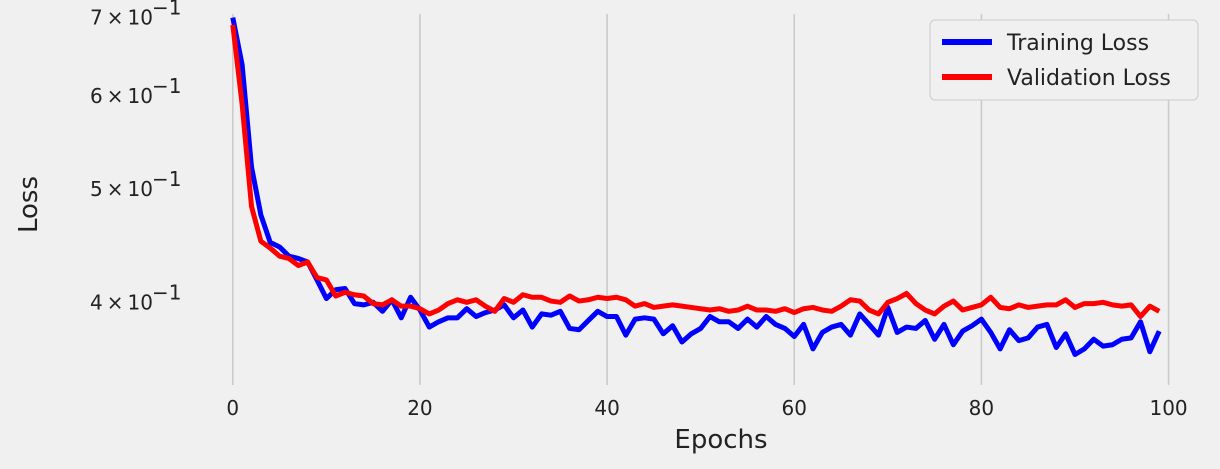 The image size is (1220, 469). I want to click on y-tick-mantissa: 5, so click(96, 189).